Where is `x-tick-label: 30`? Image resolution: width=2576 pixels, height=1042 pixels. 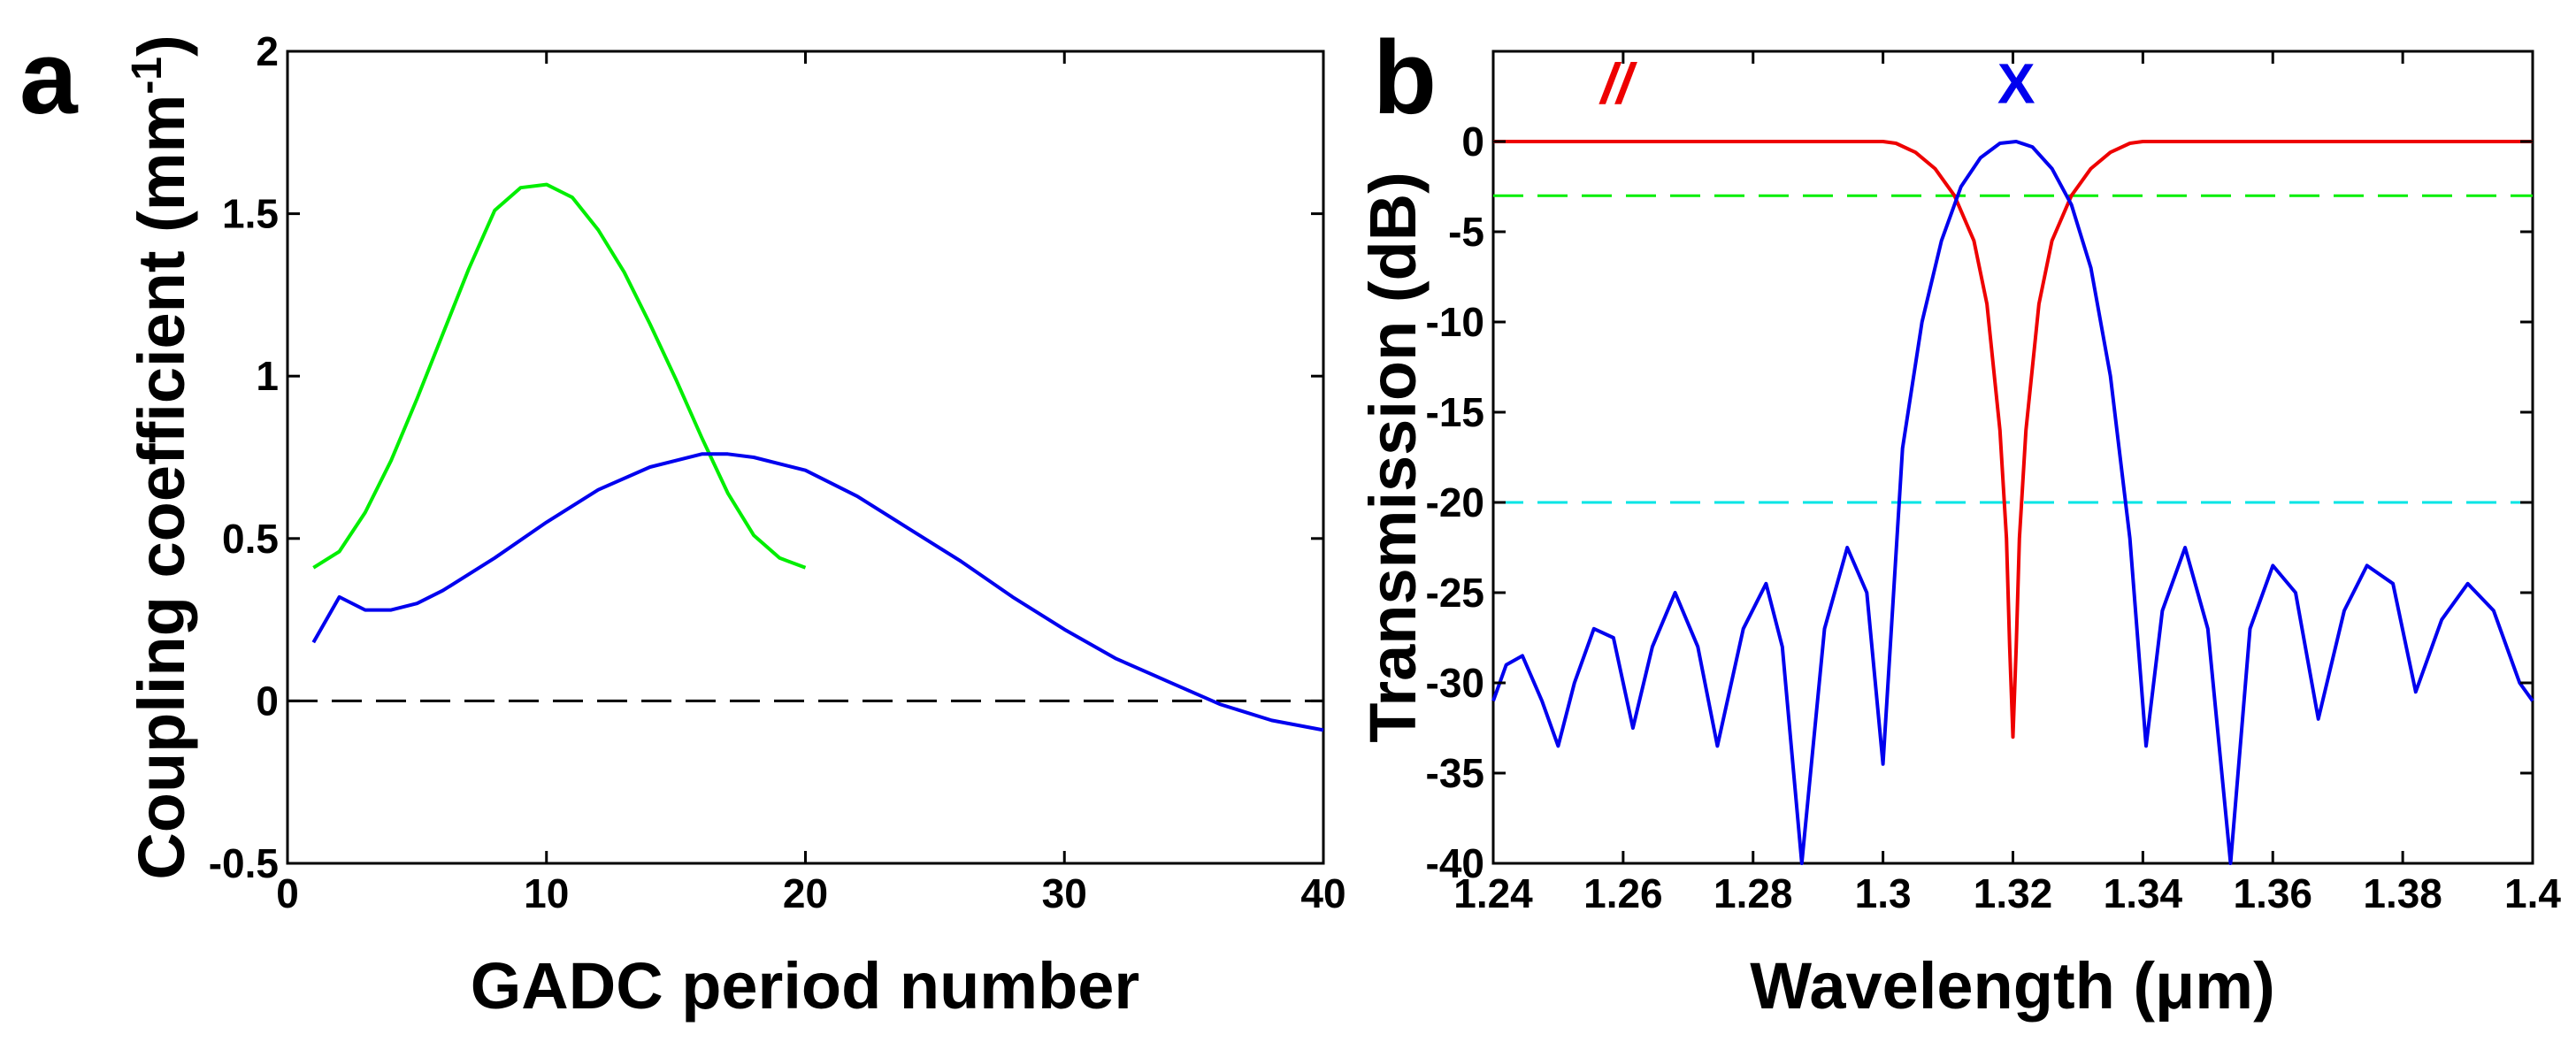
x-tick-label: 30 is located at coordinates (1064, 893).